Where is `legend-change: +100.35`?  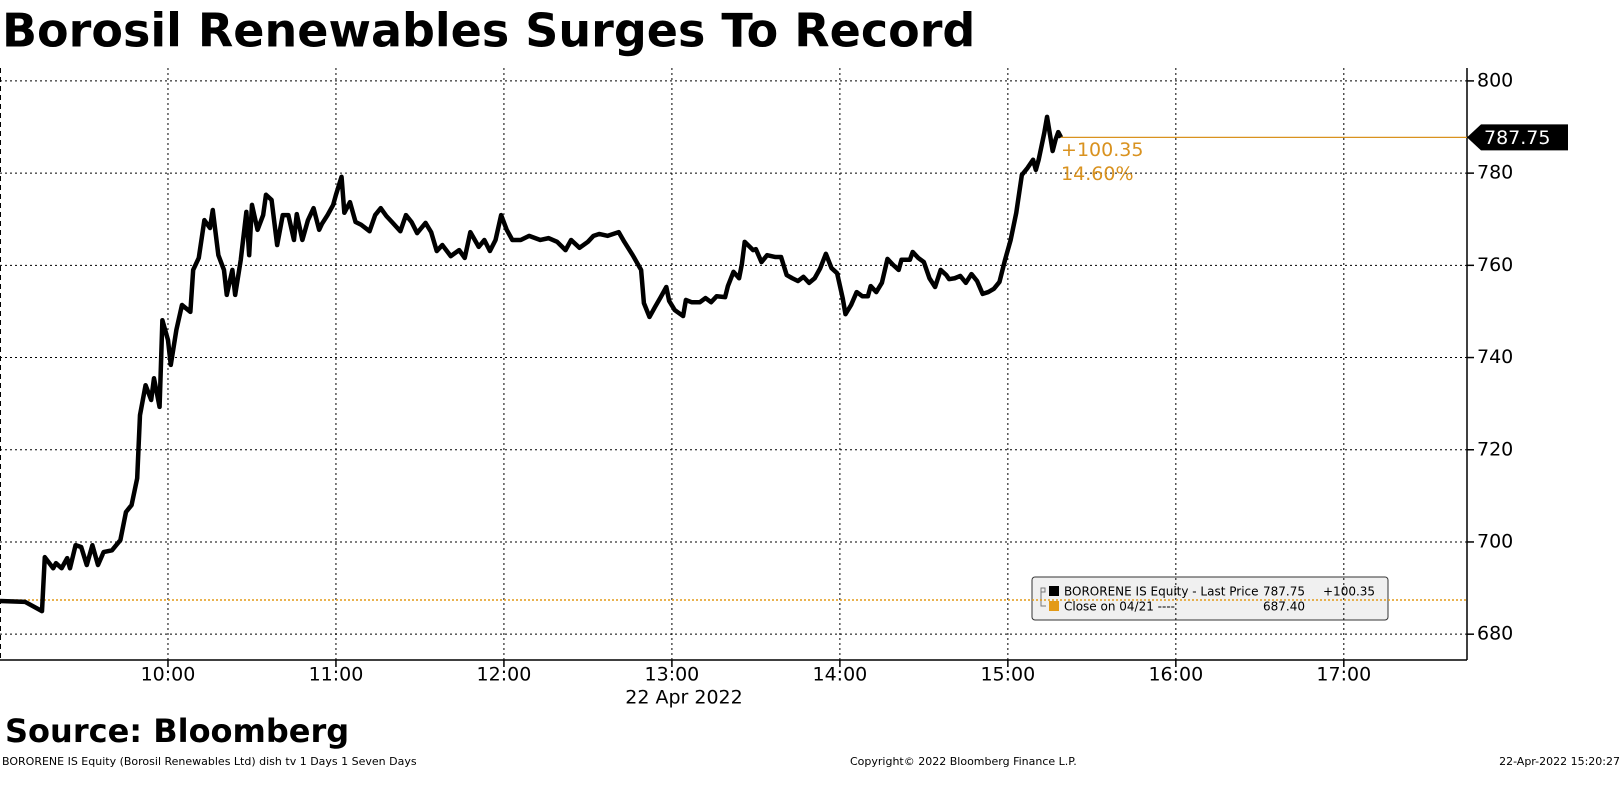
legend-change: +100.35 is located at coordinates (1349, 592).